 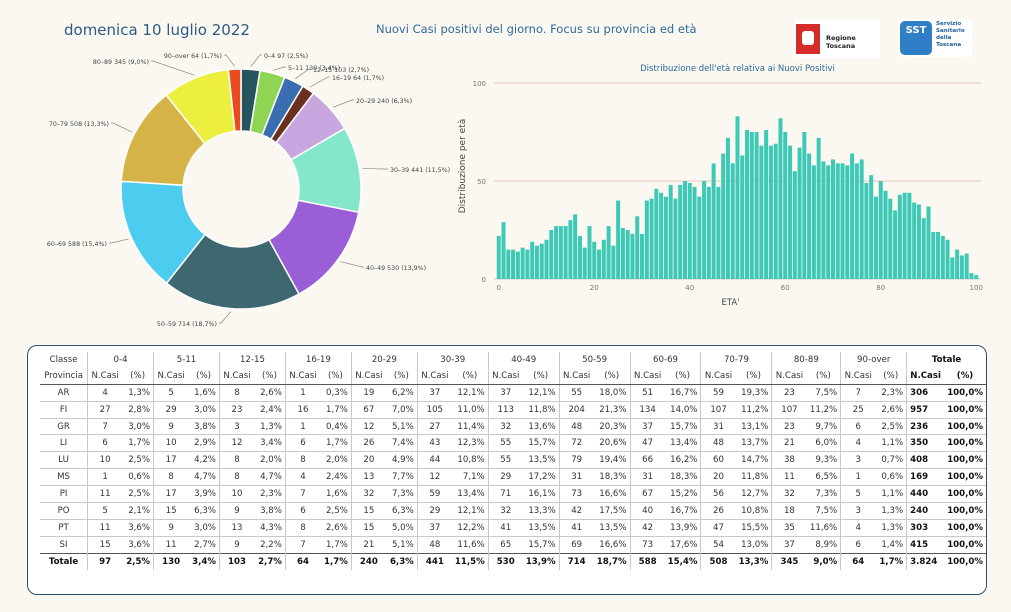 I want to click on cell-pct: 1,3%, so click(x=891, y=511).